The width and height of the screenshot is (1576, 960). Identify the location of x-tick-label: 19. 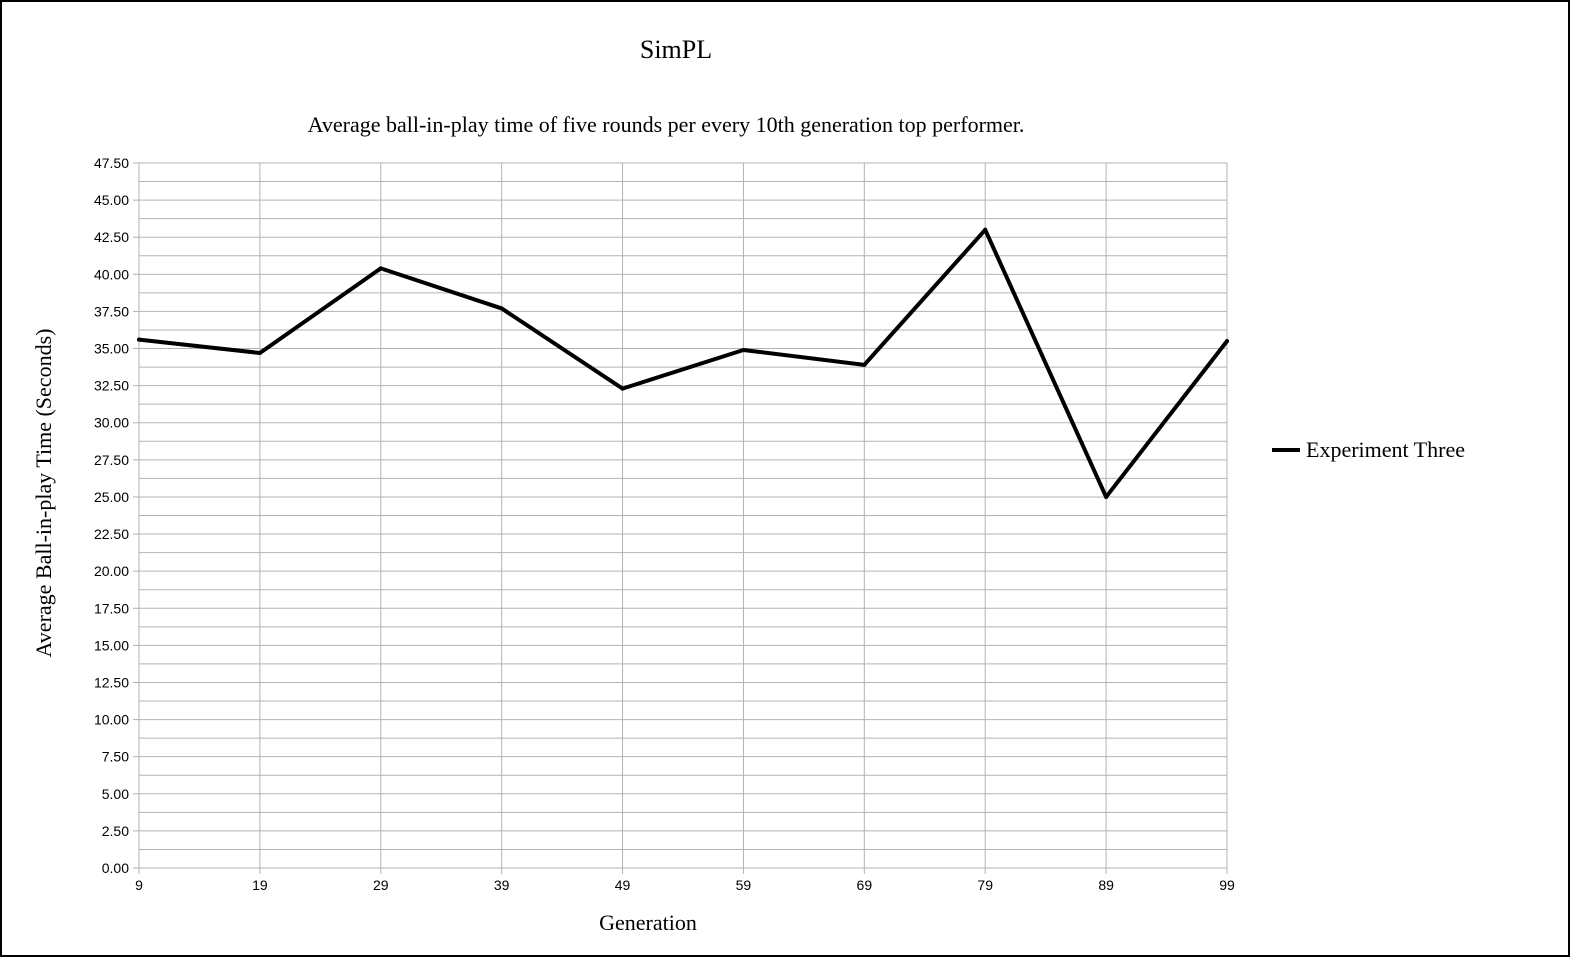
(260, 885).